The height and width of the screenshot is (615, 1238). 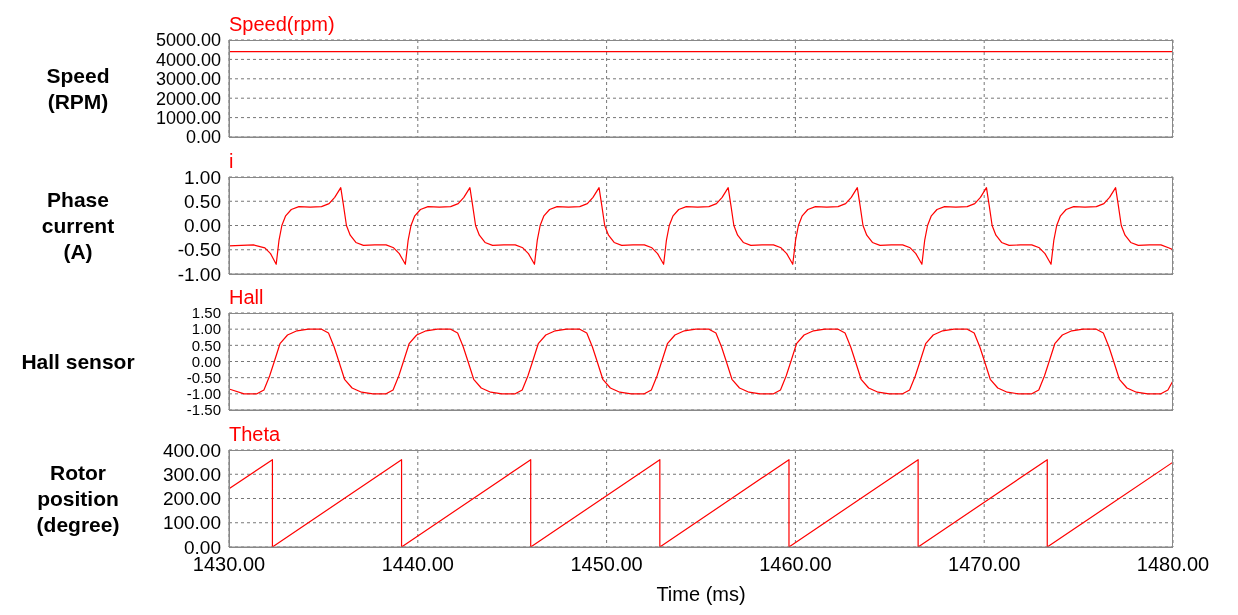 I want to click on series-label: Hall, so click(x=246, y=297).